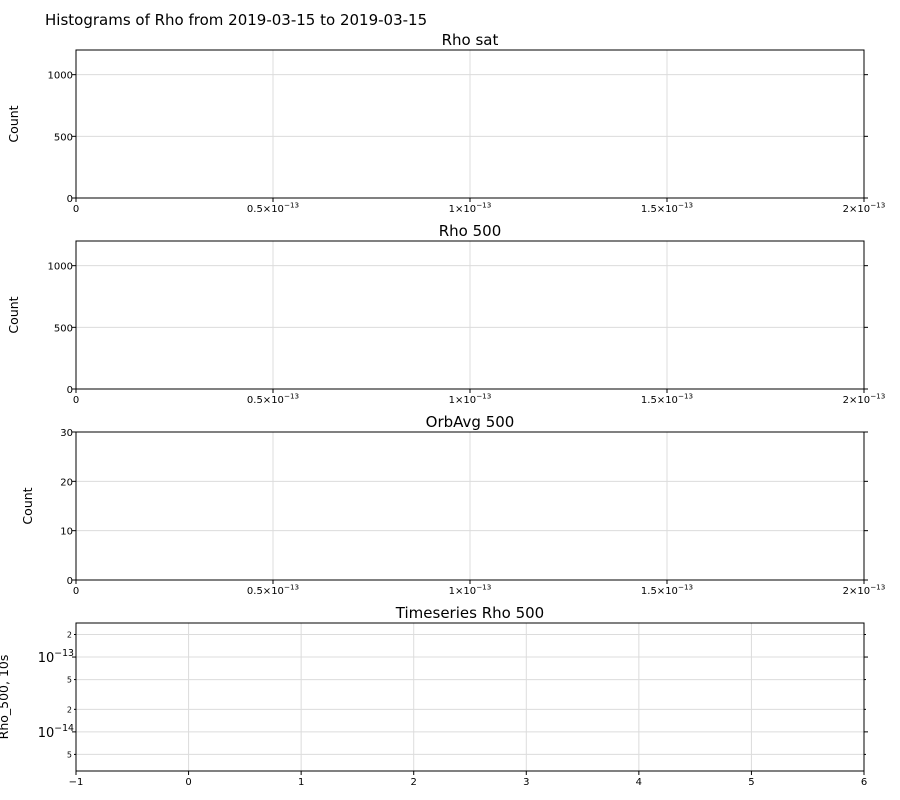  What do you see at coordinates (76, 782) in the screenshot?
I see `x-tick-label: −1` at bounding box center [76, 782].